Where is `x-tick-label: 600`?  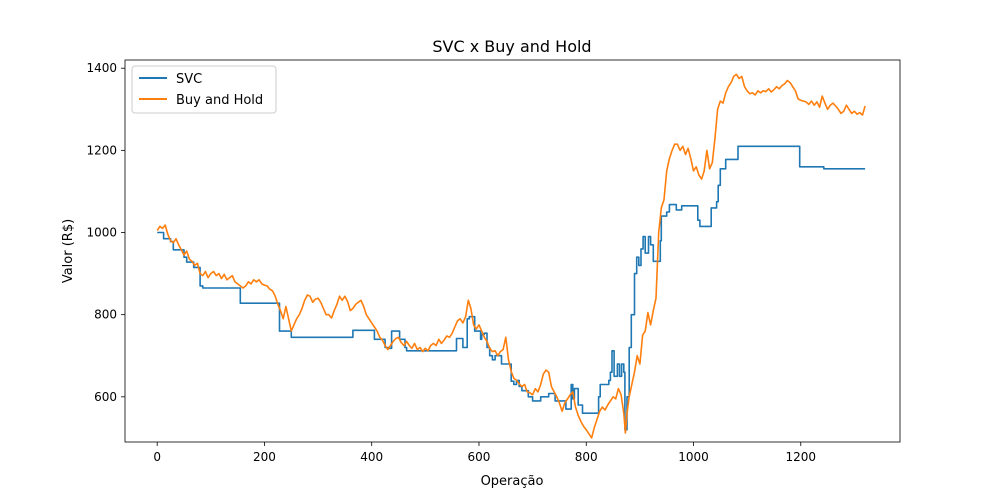
x-tick-label: 600 is located at coordinates (479, 457).